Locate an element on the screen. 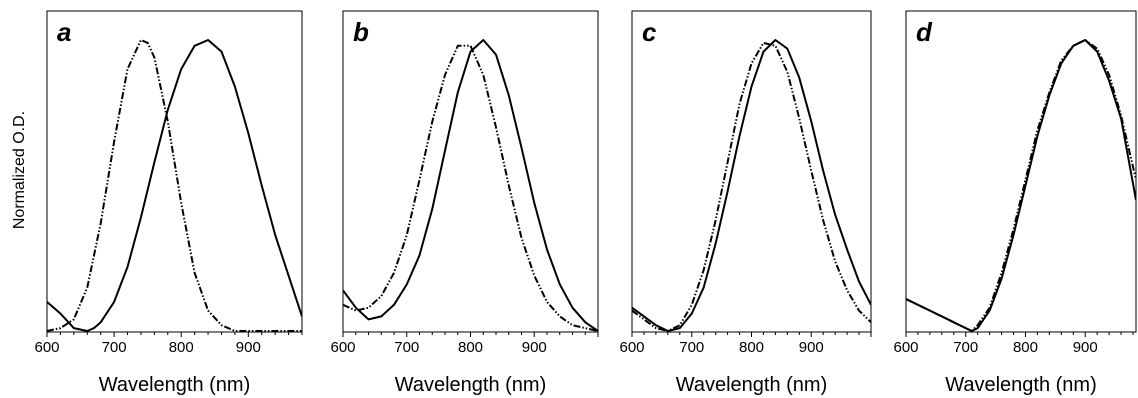 Image resolution: width=1138 pixels, height=398 pixels. panel-letter: c is located at coordinates (649, 32).